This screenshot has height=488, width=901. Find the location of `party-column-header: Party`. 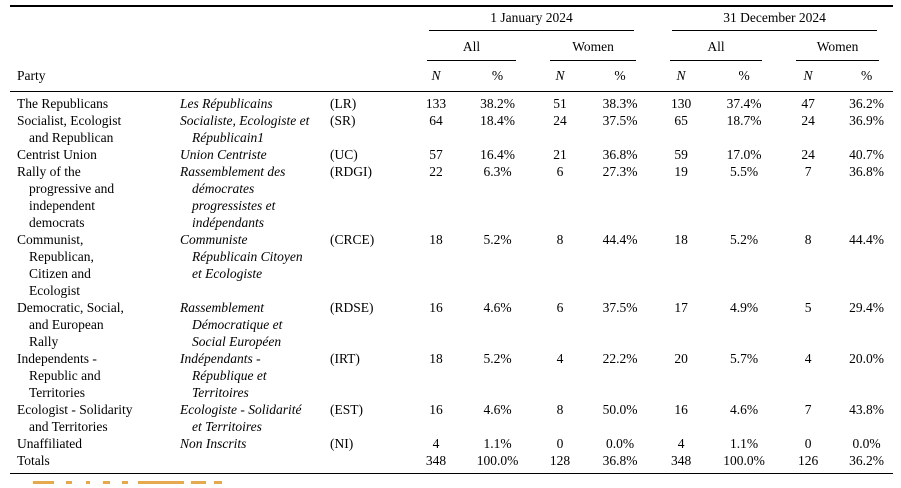

party-column-header: Party is located at coordinates (209, 49).